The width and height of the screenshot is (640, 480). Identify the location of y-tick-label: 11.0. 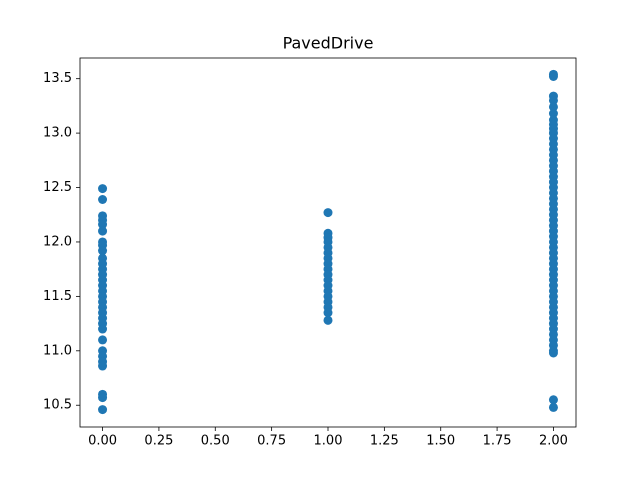
(57, 350).